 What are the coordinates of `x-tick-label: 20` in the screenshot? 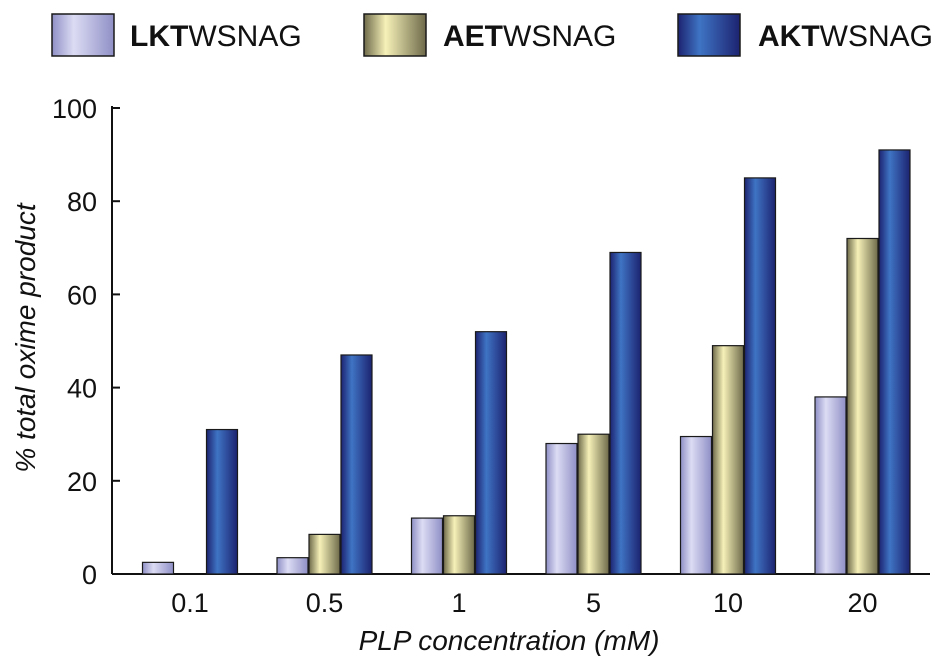 It's located at (862, 603).